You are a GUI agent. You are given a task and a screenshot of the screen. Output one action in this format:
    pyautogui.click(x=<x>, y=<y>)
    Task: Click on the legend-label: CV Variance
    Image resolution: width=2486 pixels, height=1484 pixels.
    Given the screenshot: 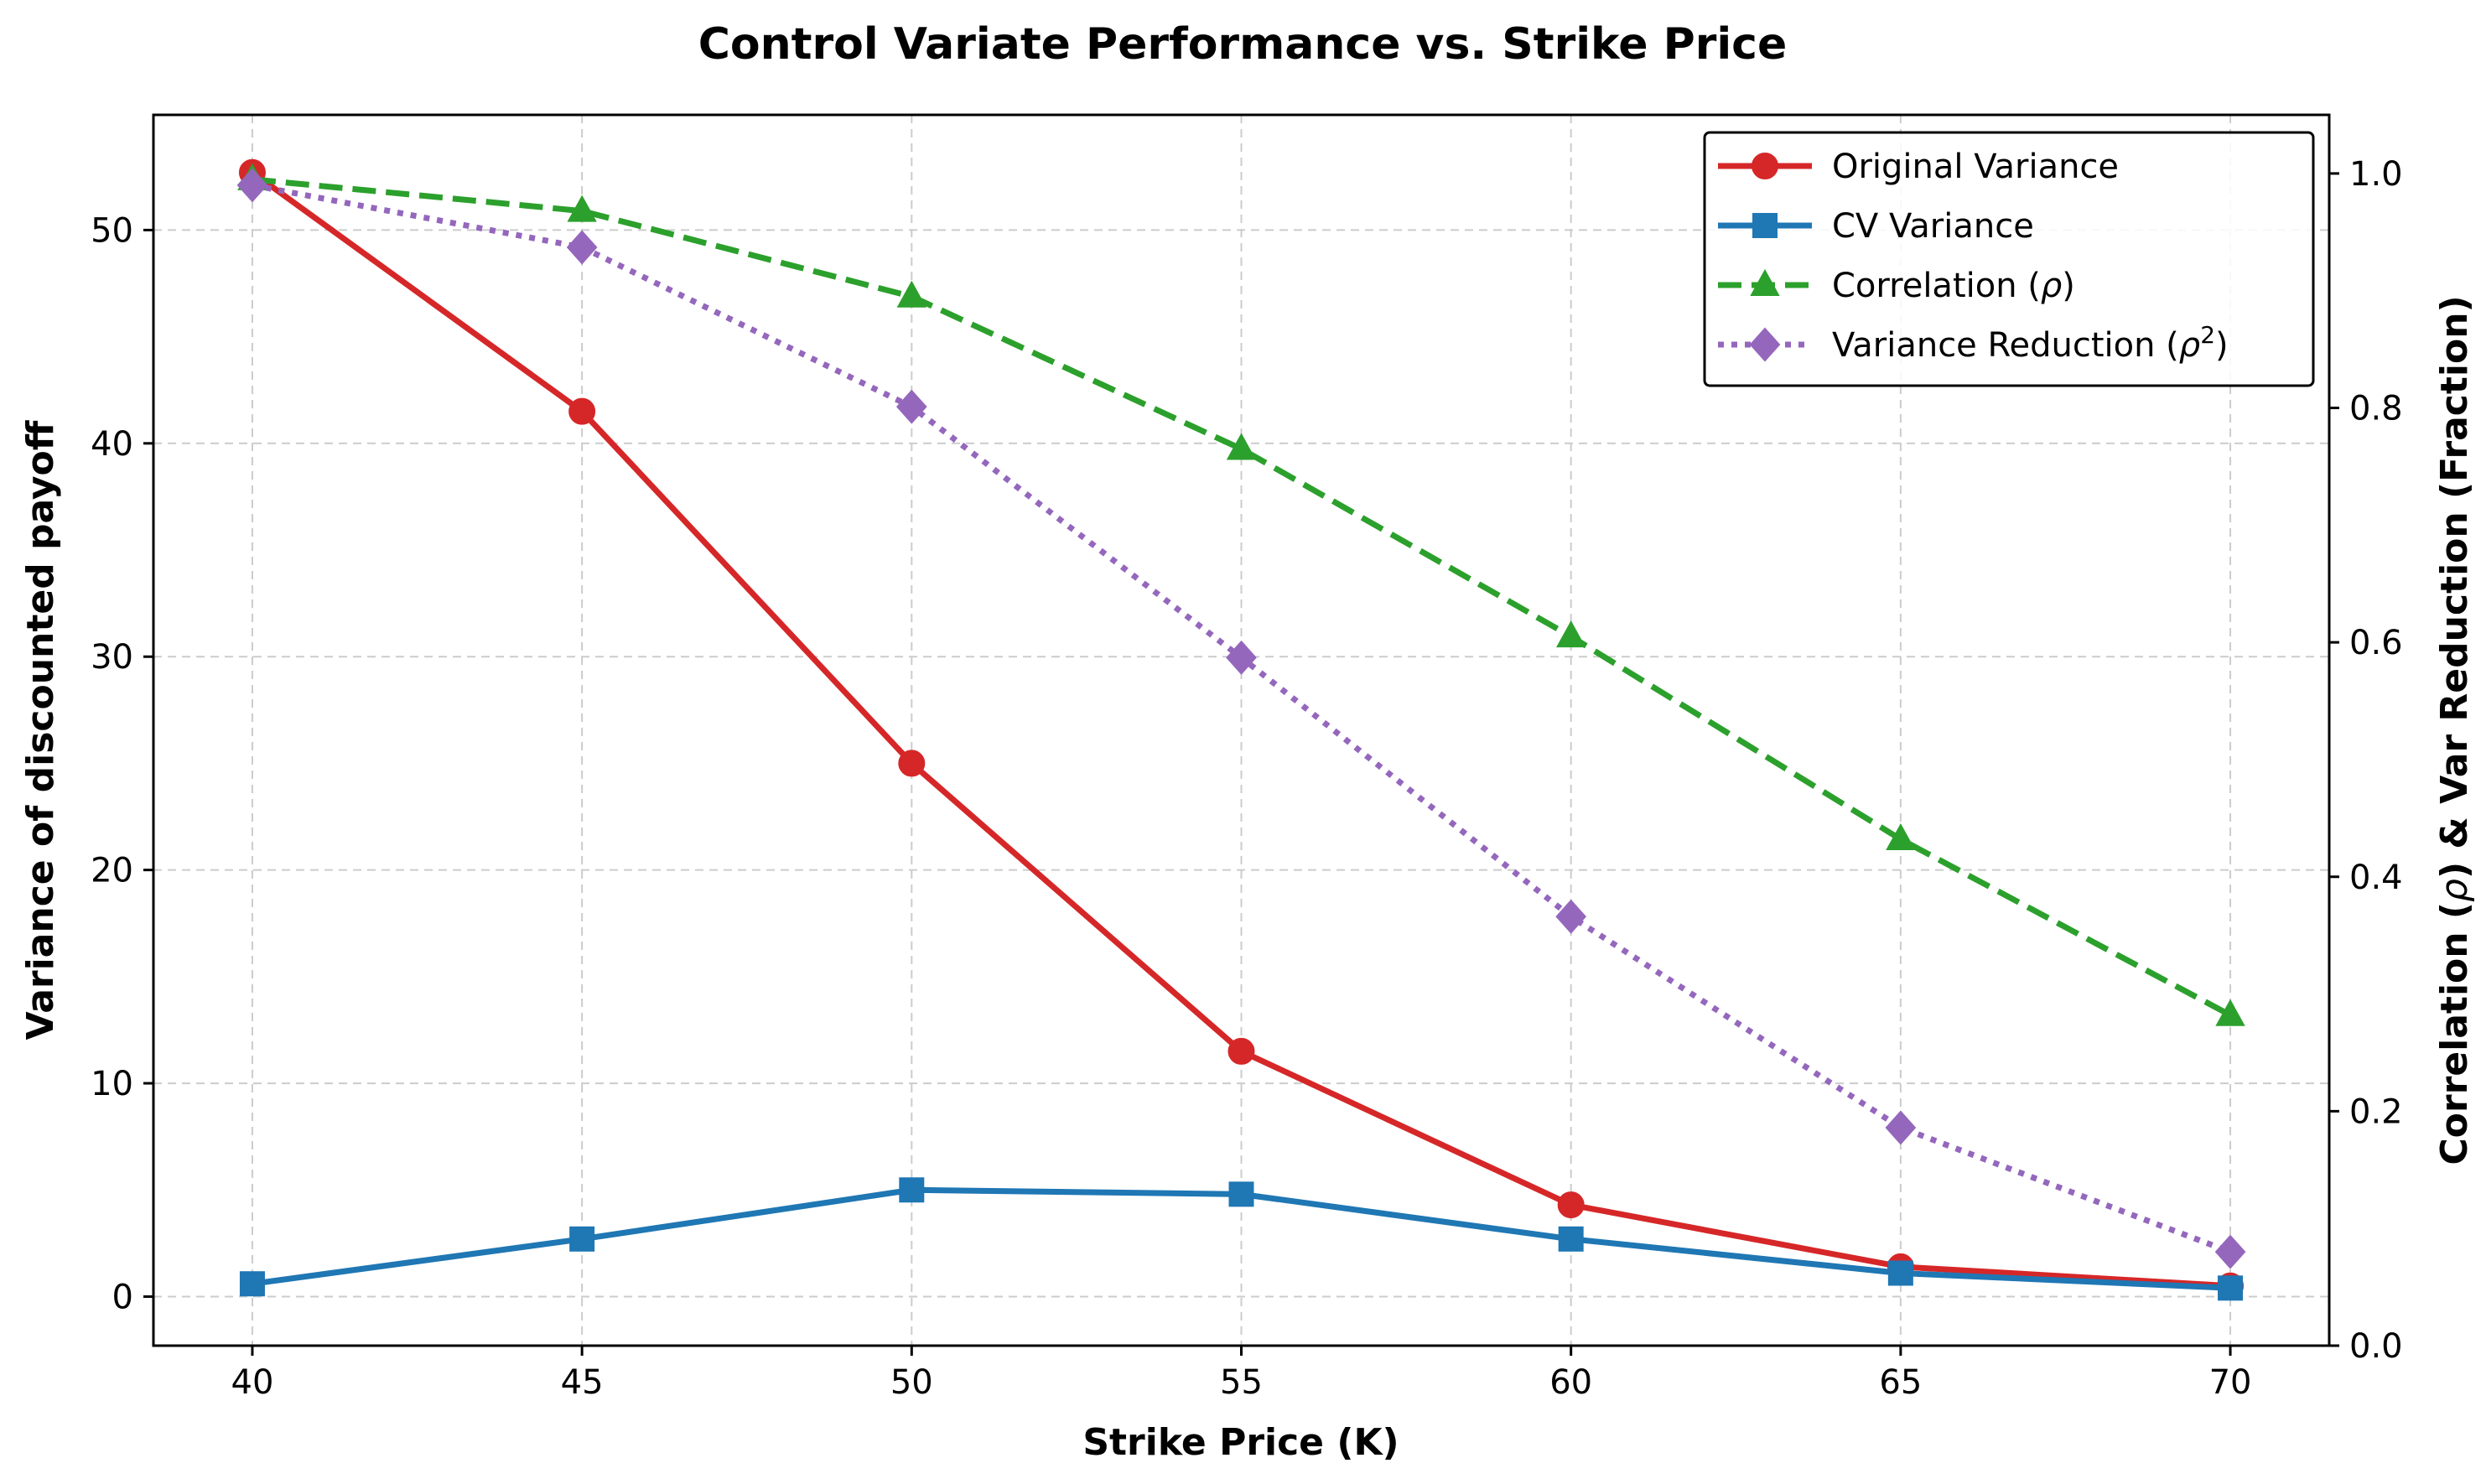 What is the action you would take?
    pyautogui.click(x=1933, y=226)
    